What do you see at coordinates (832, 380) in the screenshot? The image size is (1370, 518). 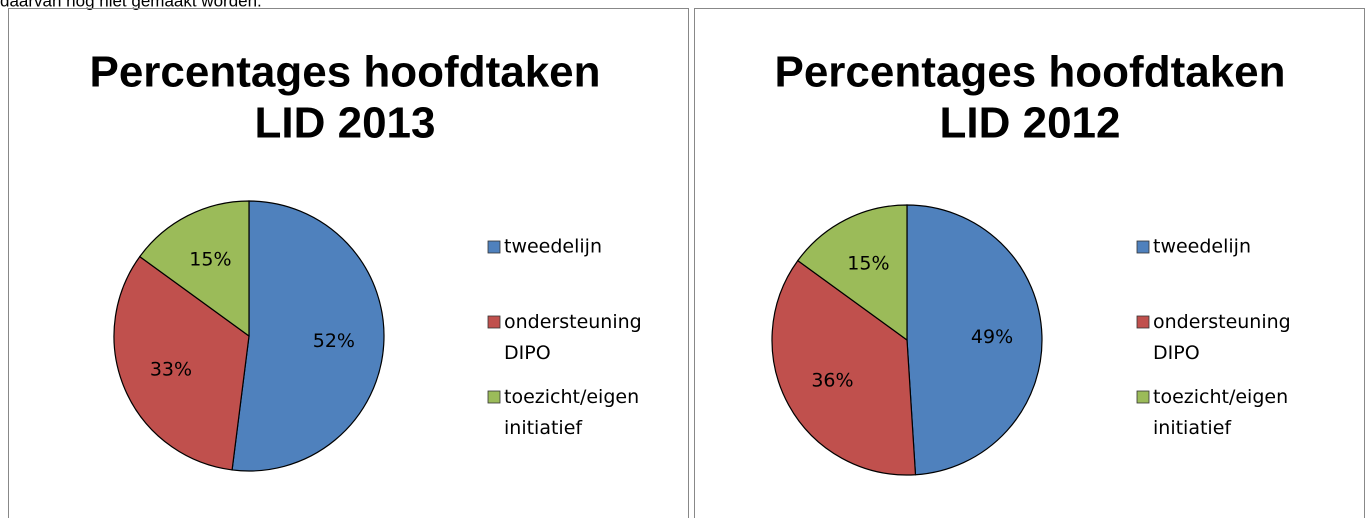 I see `data-label: 36%` at bounding box center [832, 380].